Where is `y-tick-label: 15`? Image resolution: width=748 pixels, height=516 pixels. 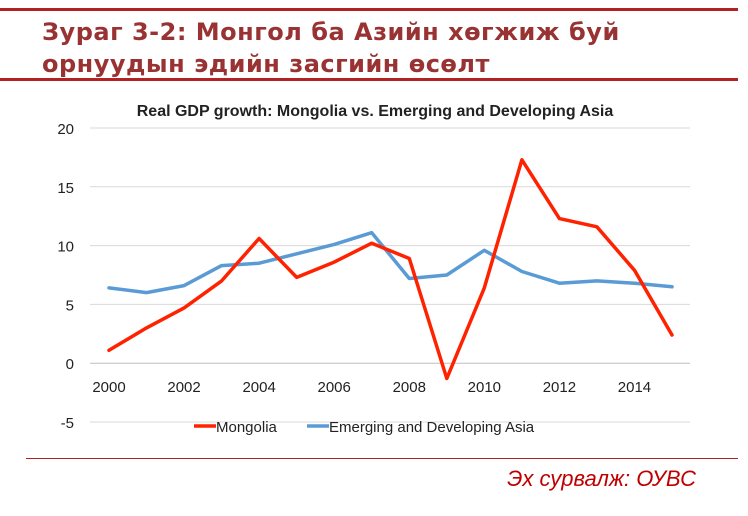 y-tick-label: 15 is located at coordinates (65, 188).